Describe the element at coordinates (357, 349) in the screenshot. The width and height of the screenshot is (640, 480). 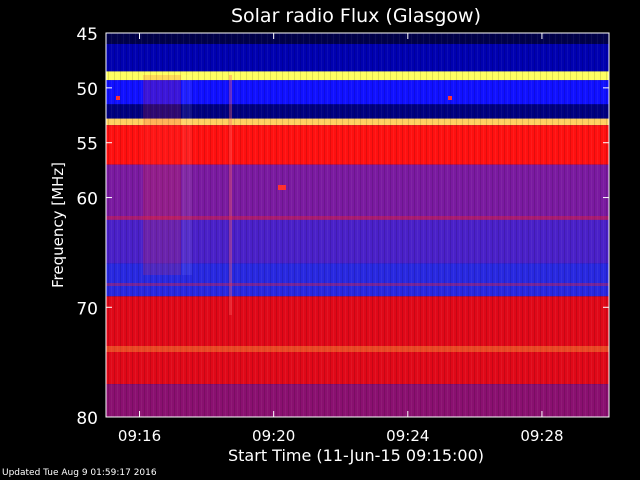
I see `dotted-band-73mhz` at that location.